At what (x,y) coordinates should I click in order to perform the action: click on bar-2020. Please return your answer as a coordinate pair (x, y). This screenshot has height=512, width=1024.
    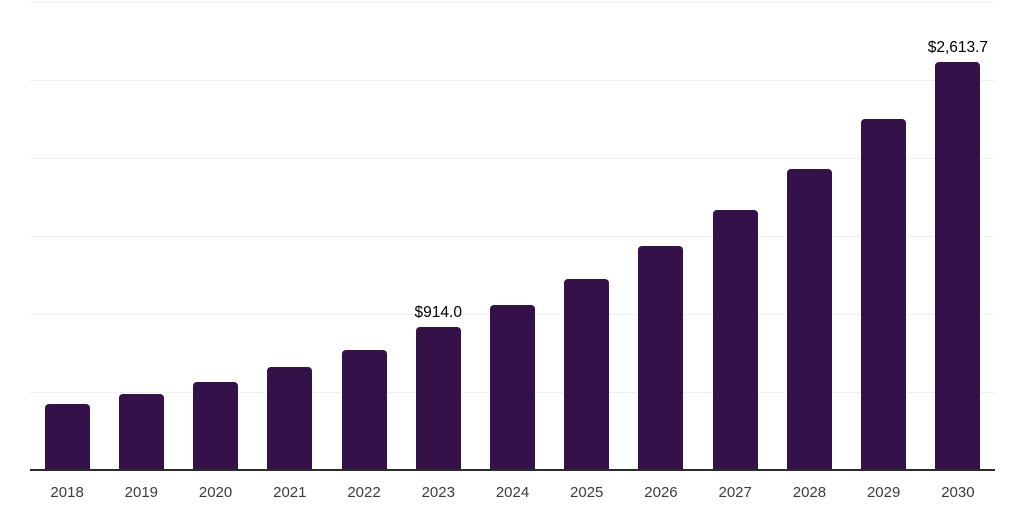
    Looking at the image, I should click on (216, 426).